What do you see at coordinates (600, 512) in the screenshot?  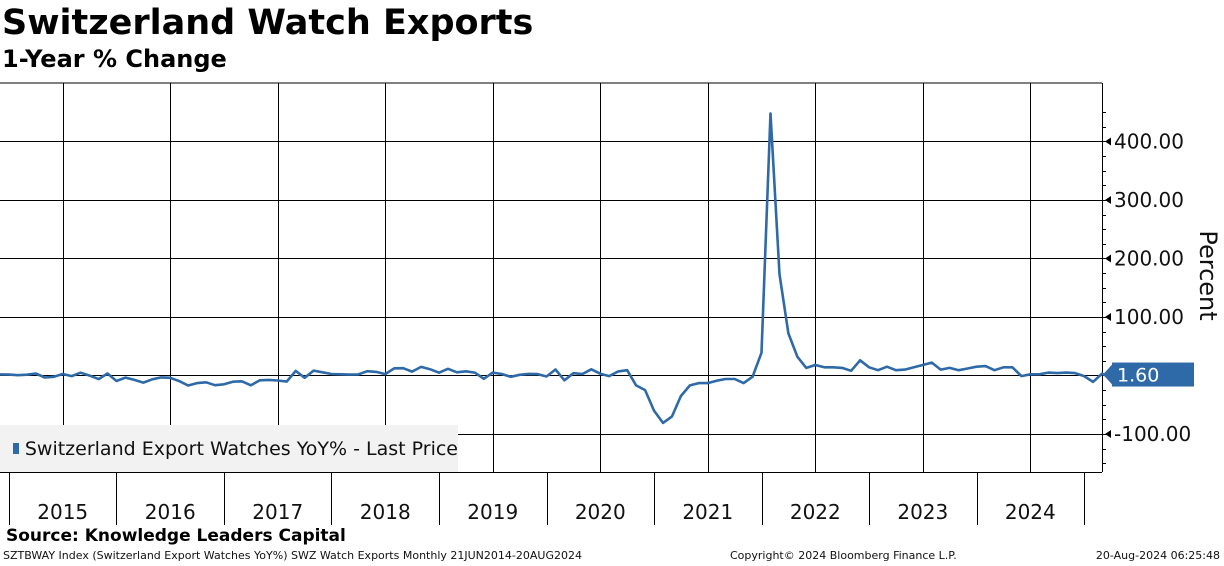 I see `x-tick-label: 2020` at bounding box center [600, 512].